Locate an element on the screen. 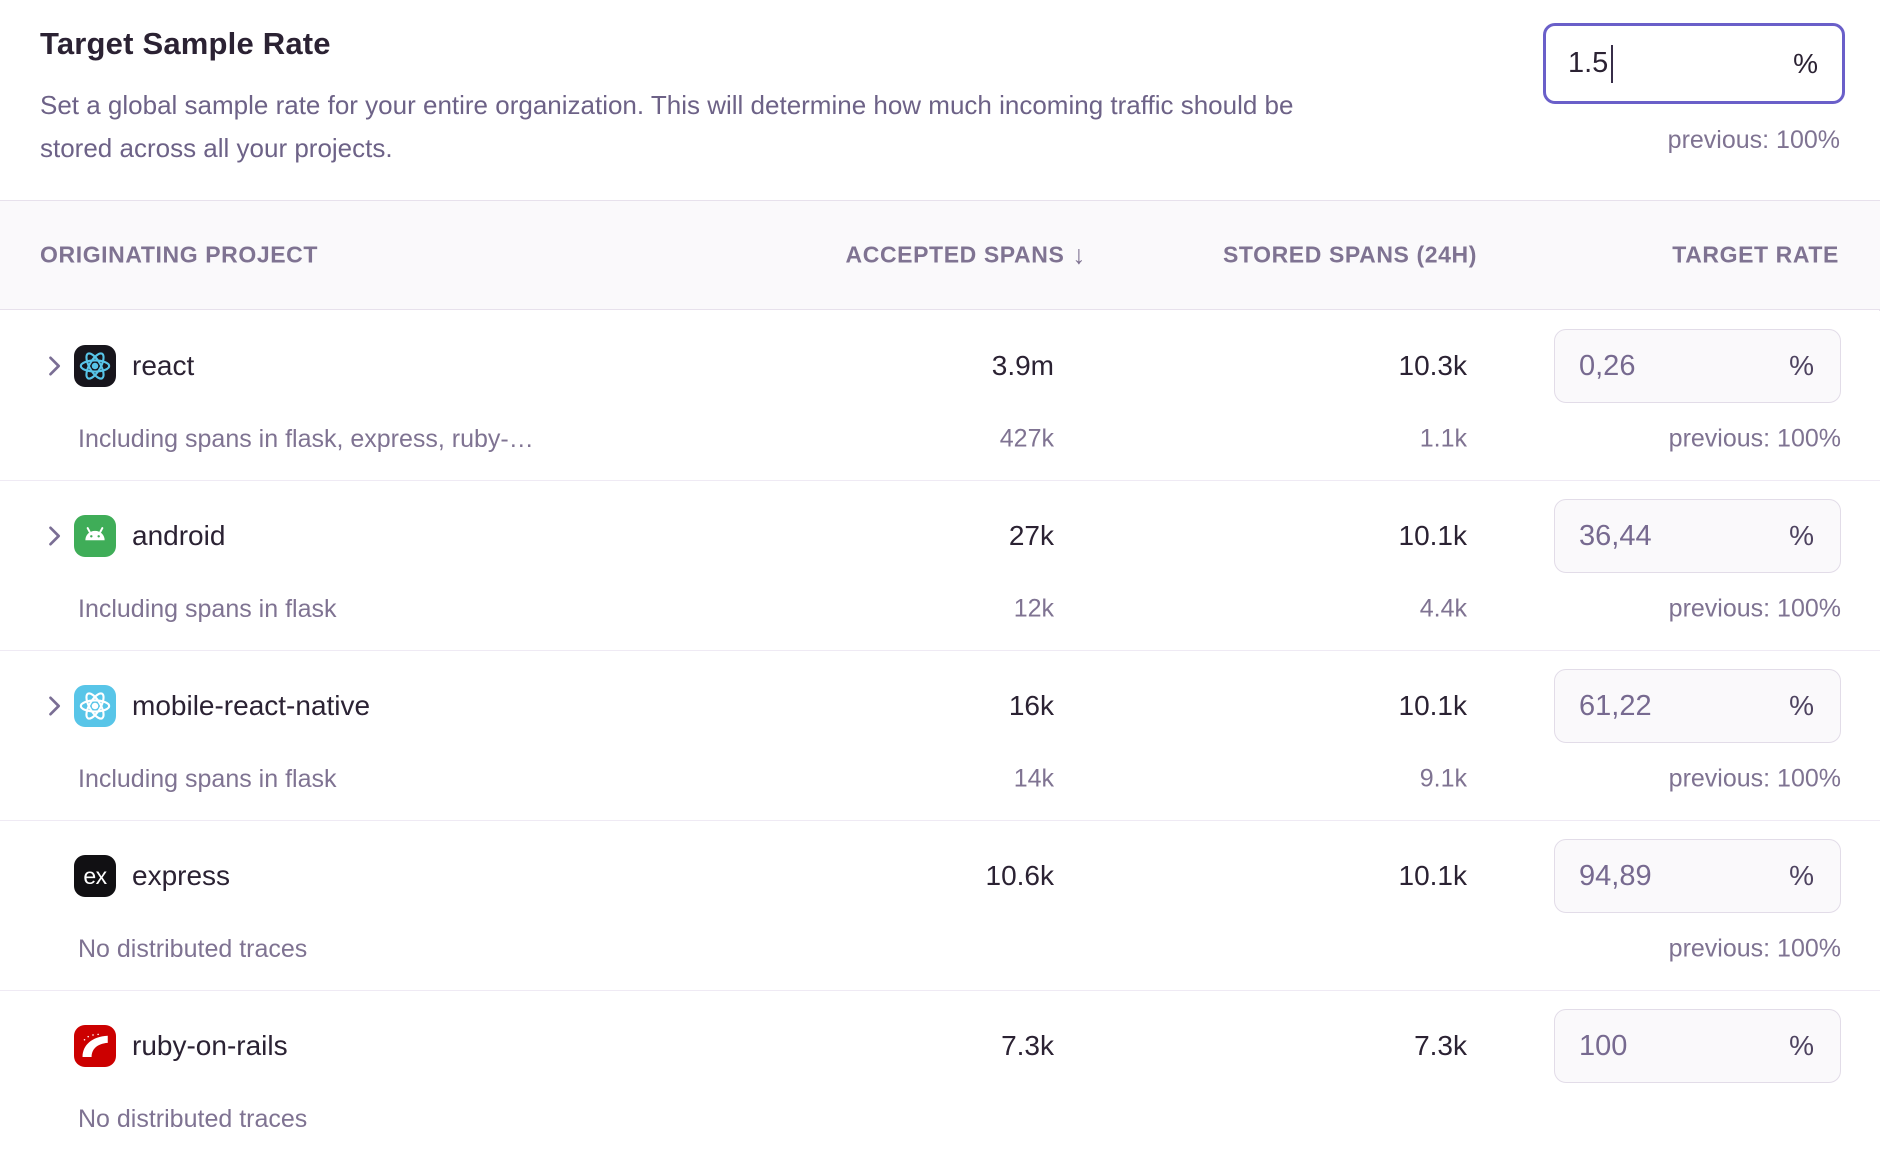 The height and width of the screenshot is (1161, 1884). react-project-icon is located at coordinates (95, 366).